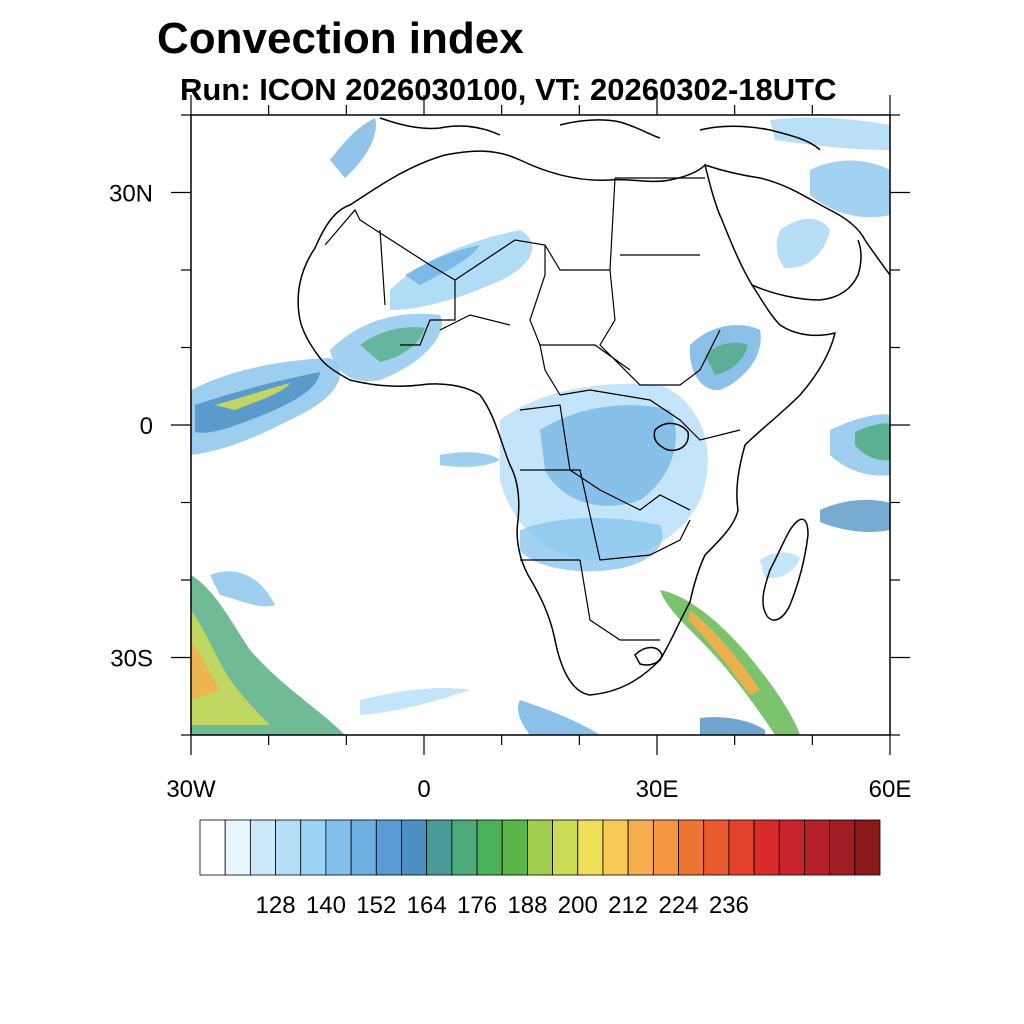  I want to click on arabia-coastline, so click(797, 232).